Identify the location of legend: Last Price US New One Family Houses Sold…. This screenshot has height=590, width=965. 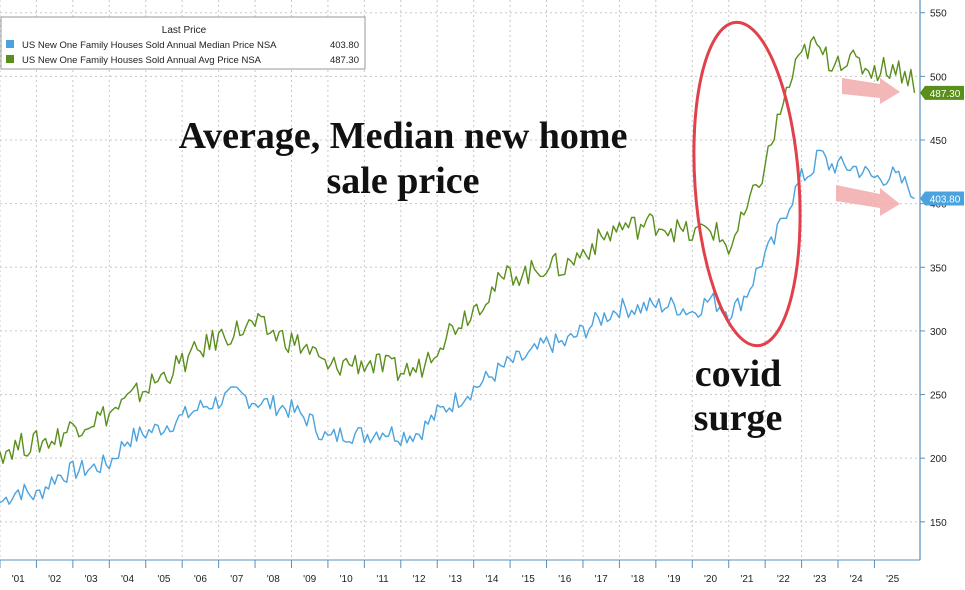
(183, 43).